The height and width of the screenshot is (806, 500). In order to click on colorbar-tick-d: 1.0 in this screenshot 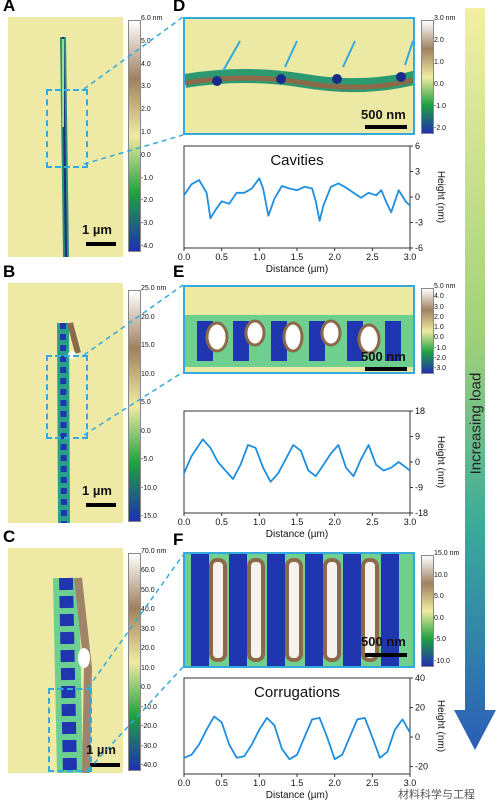, I will do `click(439, 62)`.